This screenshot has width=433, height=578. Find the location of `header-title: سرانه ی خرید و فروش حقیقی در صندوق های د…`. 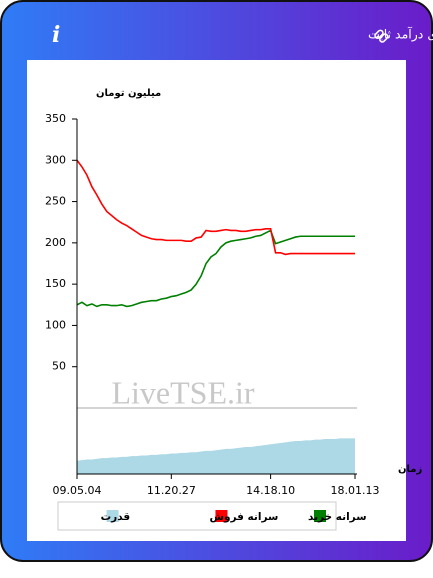

header-title: سرانه ی خرید و فروش حقیقی در صندوق های د… is located at coordinates (400, 35).